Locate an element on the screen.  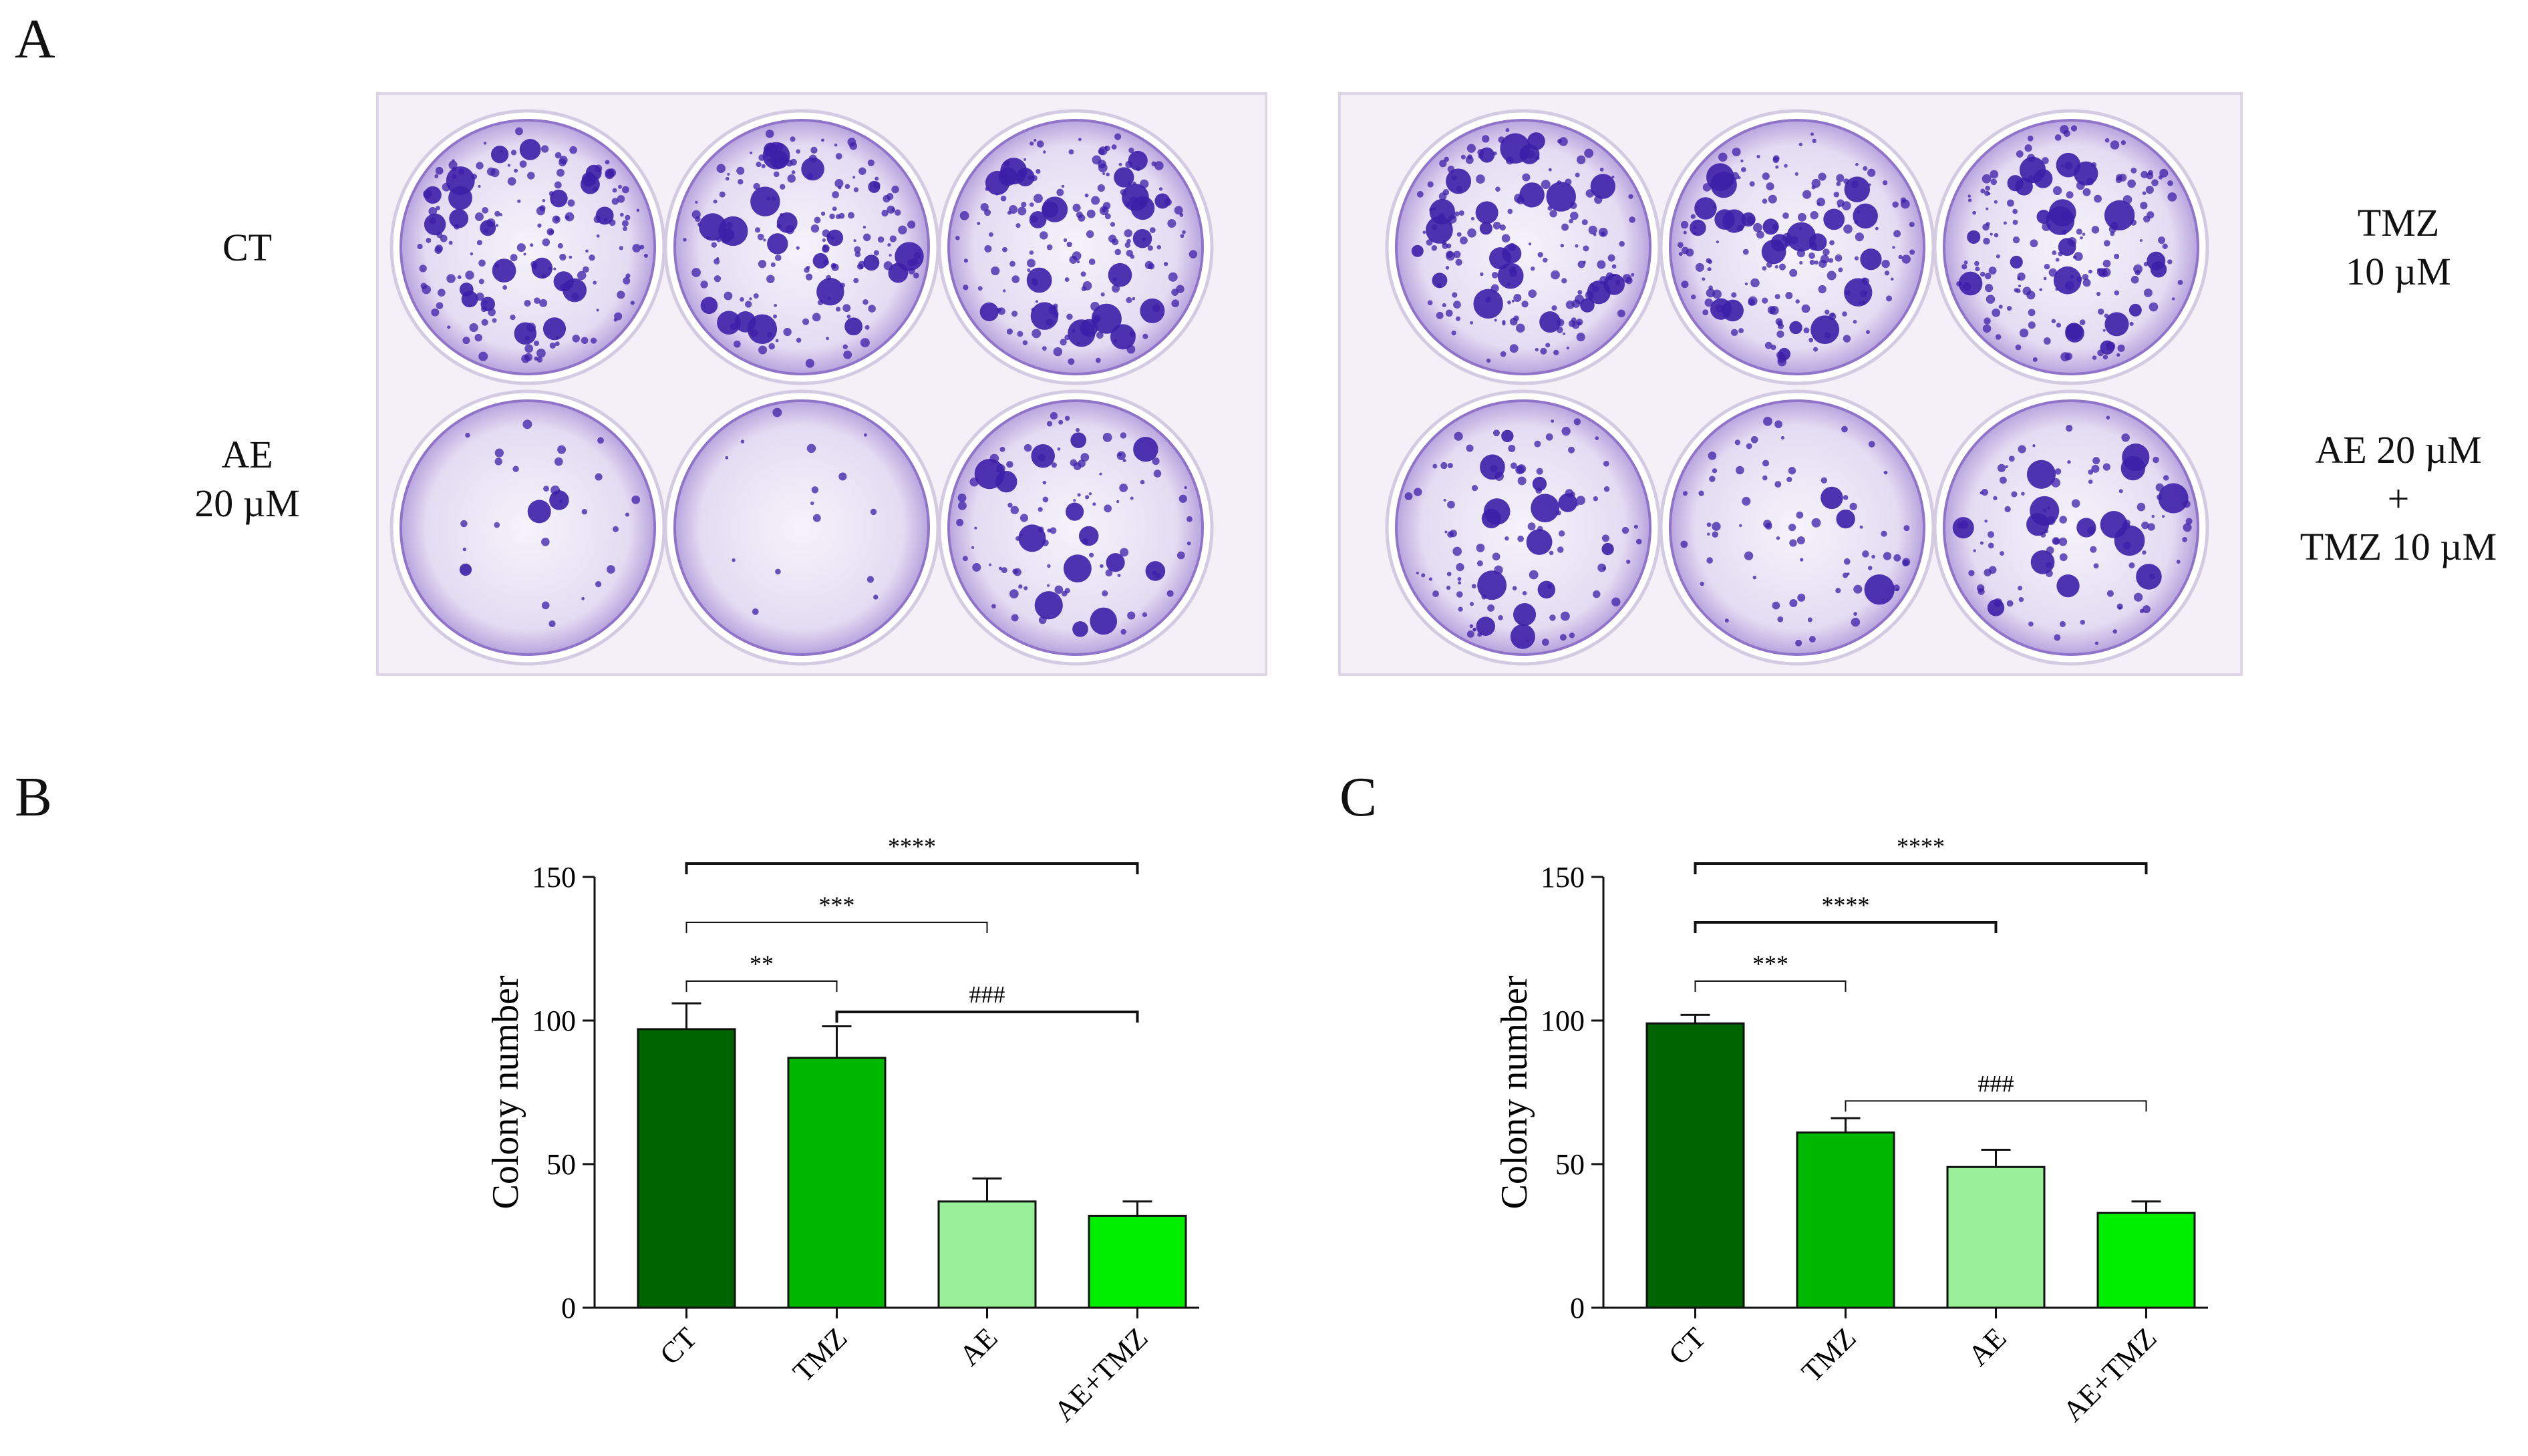
significance-bracket is located at coordinates (1921, 868).